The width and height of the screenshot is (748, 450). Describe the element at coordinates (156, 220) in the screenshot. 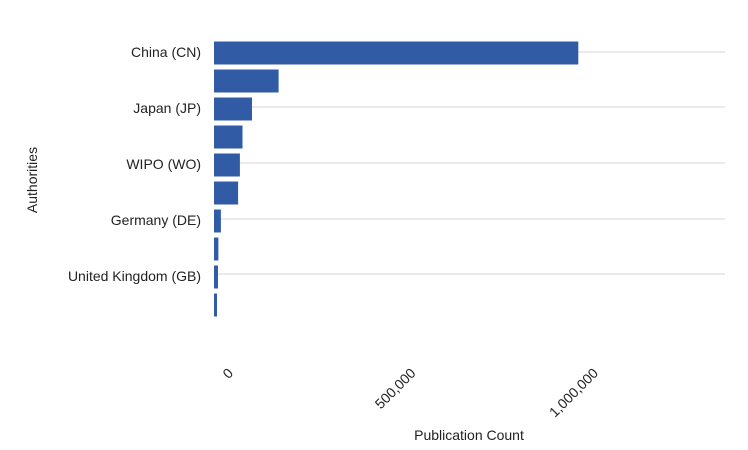

I see `y-tick-label: Germany (DE)` at that location.